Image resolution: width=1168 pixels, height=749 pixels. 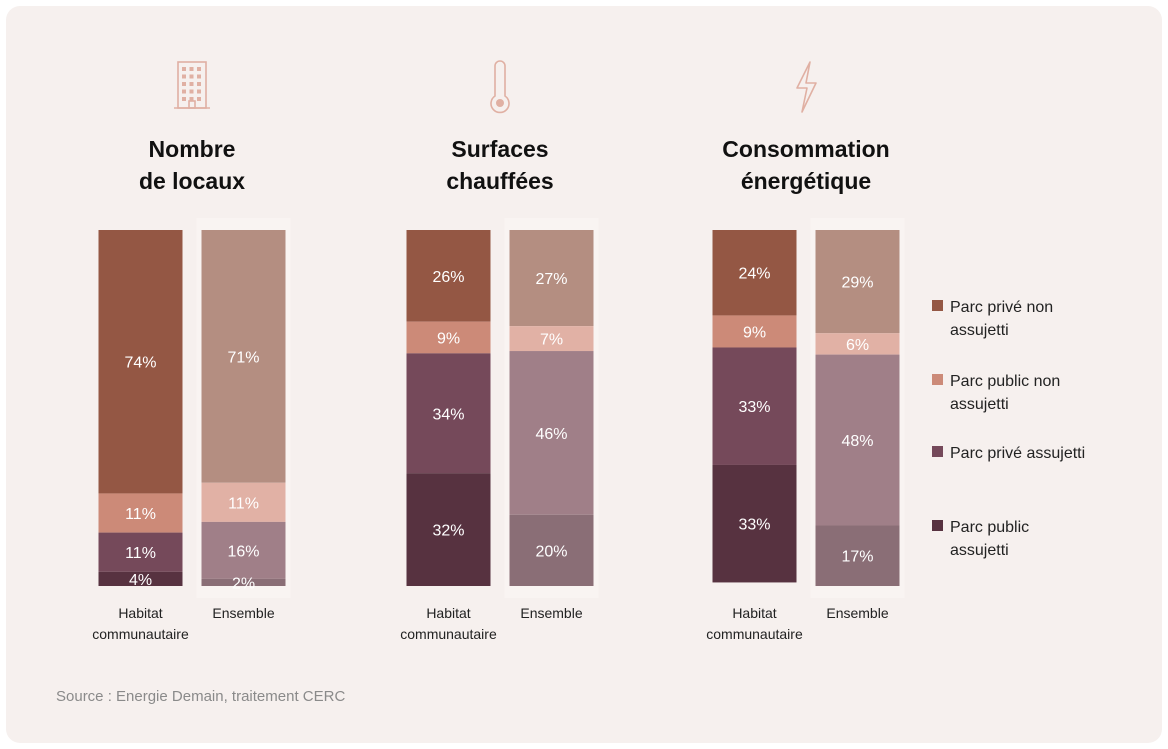 I want to click on data-label: 26%, so click(x=448, y=277).